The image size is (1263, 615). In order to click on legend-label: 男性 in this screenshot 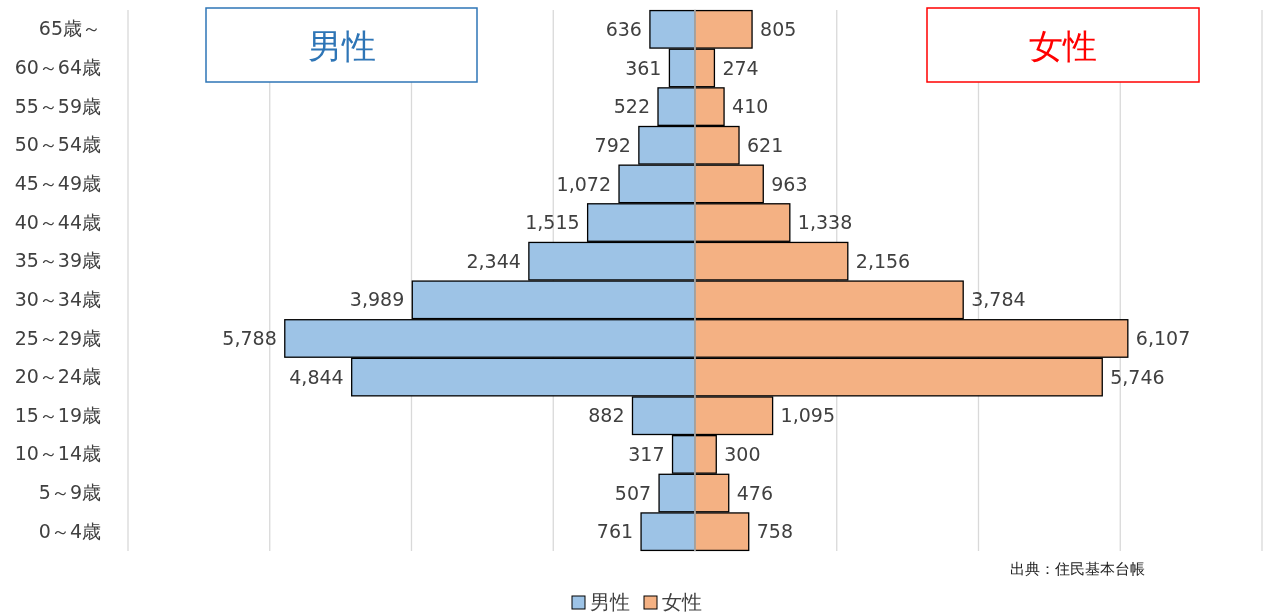, I will do `click(610, 602)`.